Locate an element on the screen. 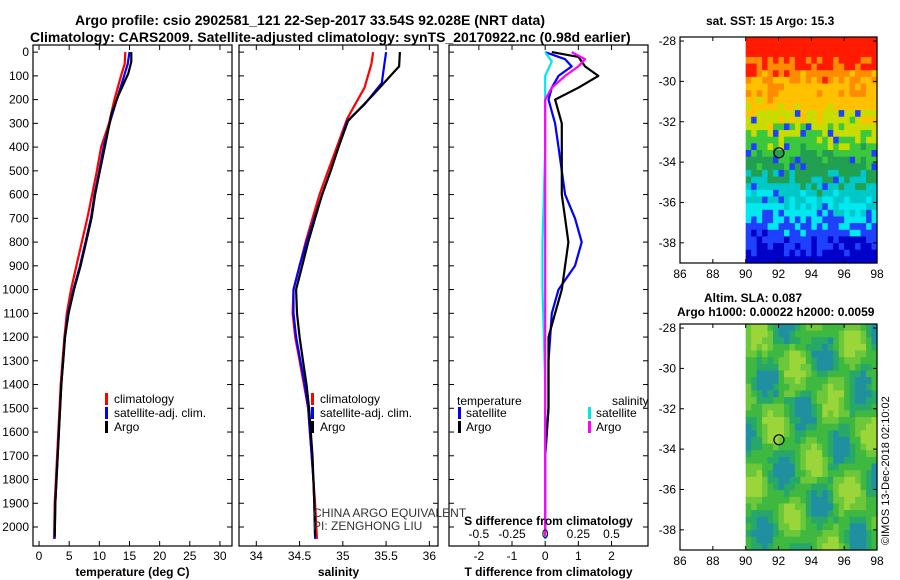 Image resolution: width=900 pixels, height=580 pixels. legend-swatch is located at coordinates (312, 399).